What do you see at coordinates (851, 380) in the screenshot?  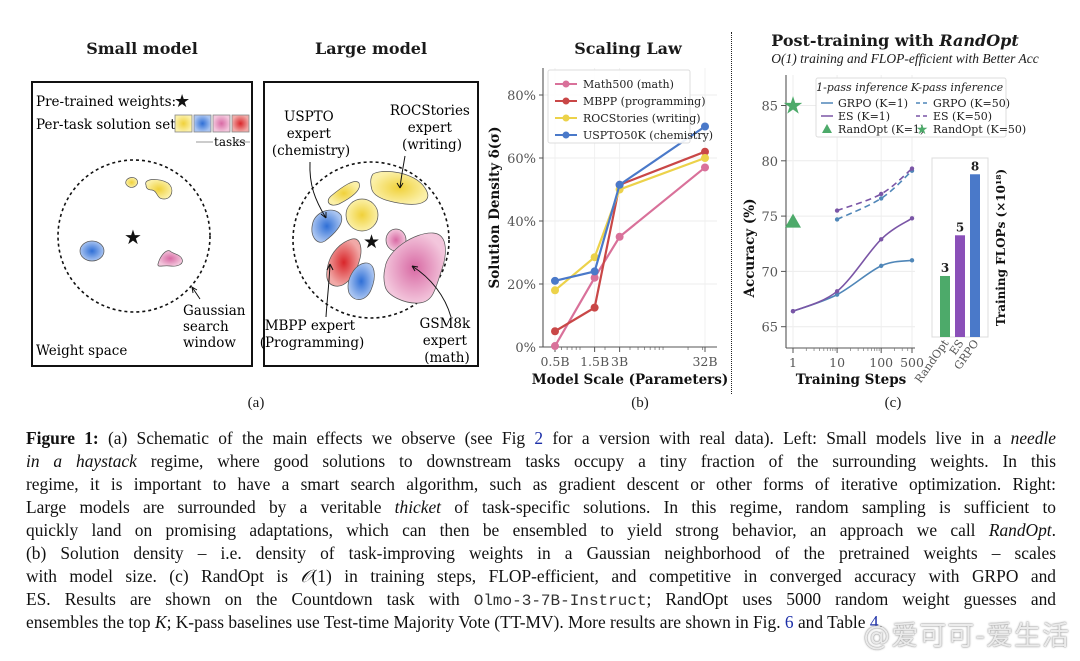 I see `x-axis-label: Training Steps` at bounding box center [851, 380].